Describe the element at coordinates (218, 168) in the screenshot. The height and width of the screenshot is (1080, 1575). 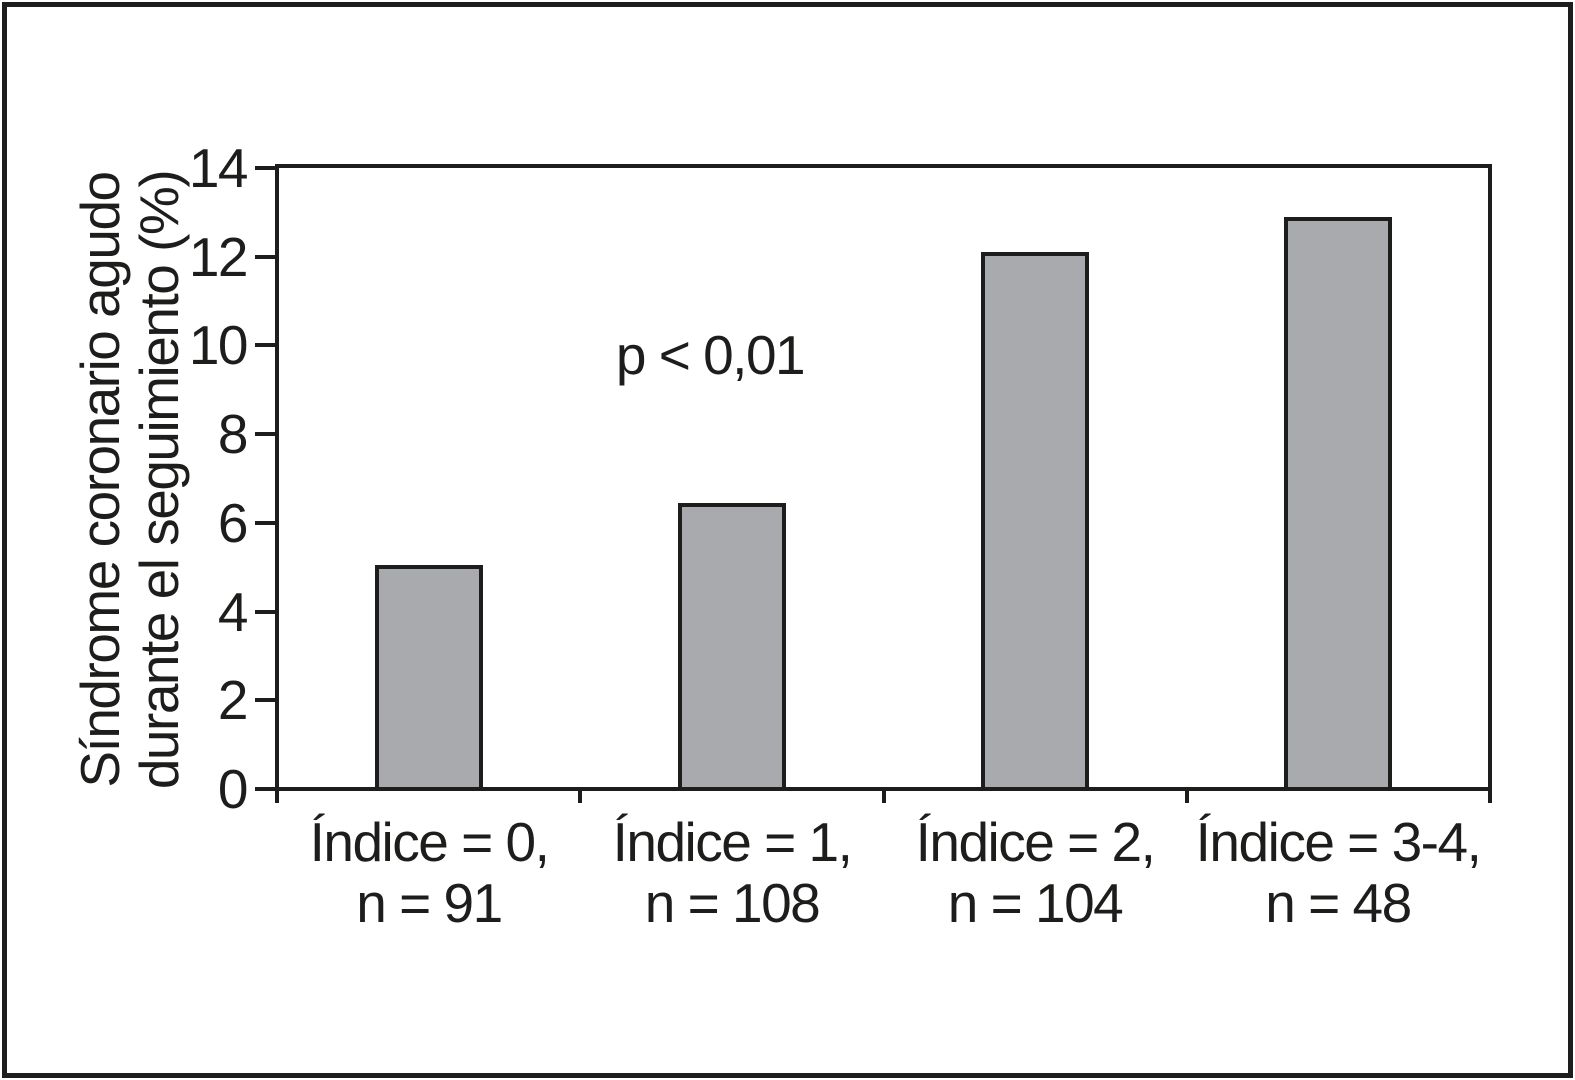
I see `y-tick-label: 14` at that location.